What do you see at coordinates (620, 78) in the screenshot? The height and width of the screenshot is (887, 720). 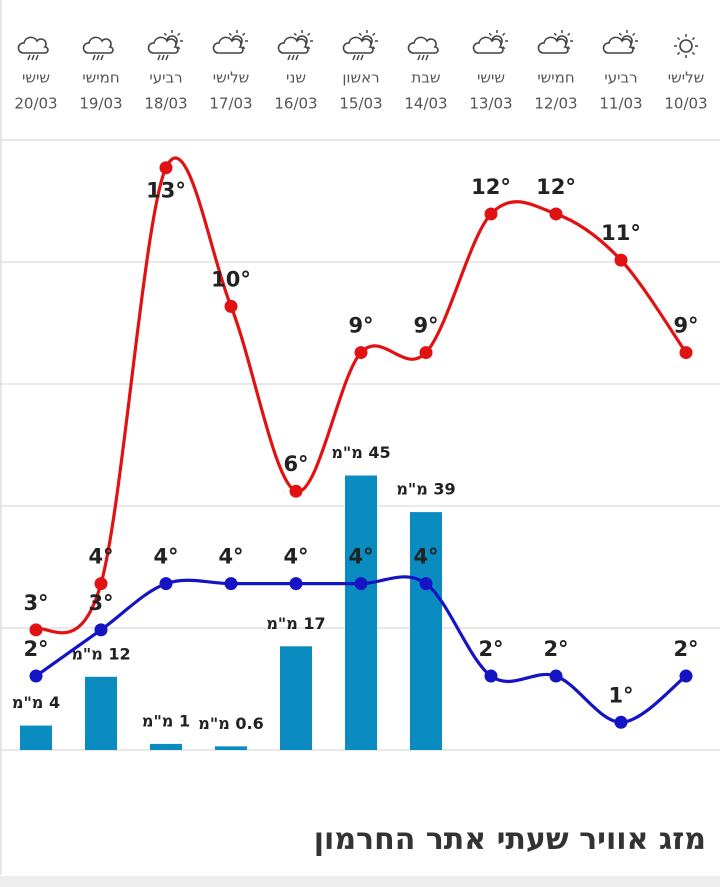 I see `day-label: רביעי` at bounding box center [620, 78].